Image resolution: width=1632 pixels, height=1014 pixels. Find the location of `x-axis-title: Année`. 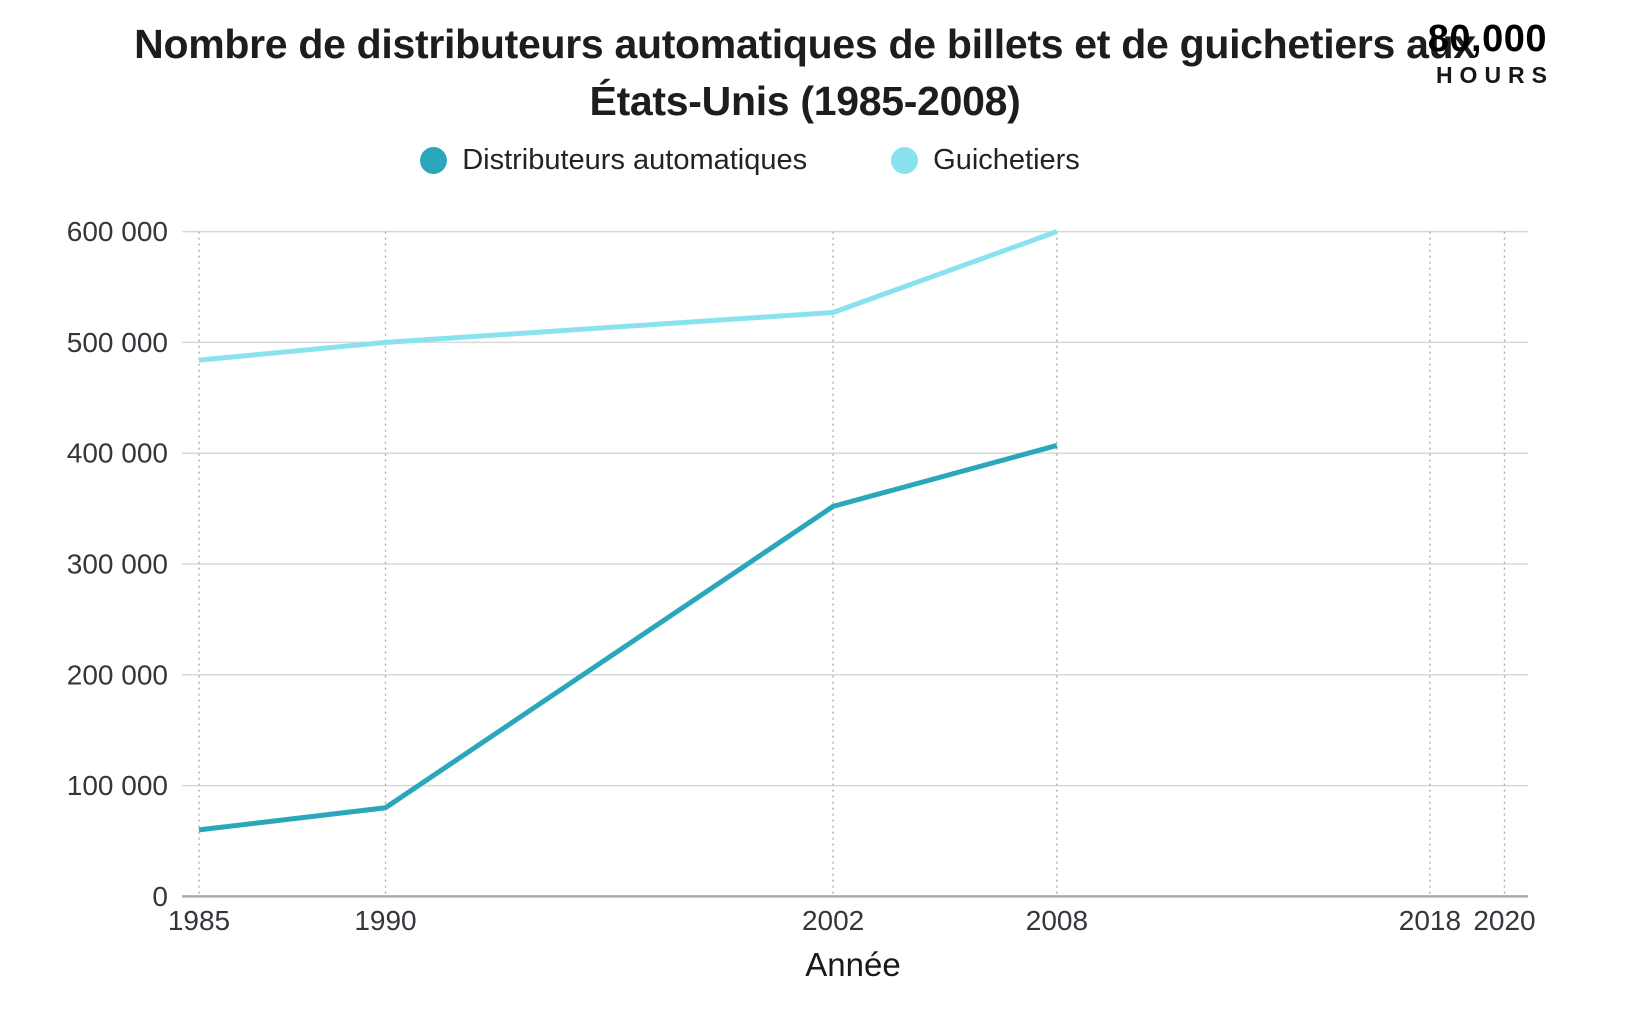

x-axis-title: Année is located at coordinates (853, 964).